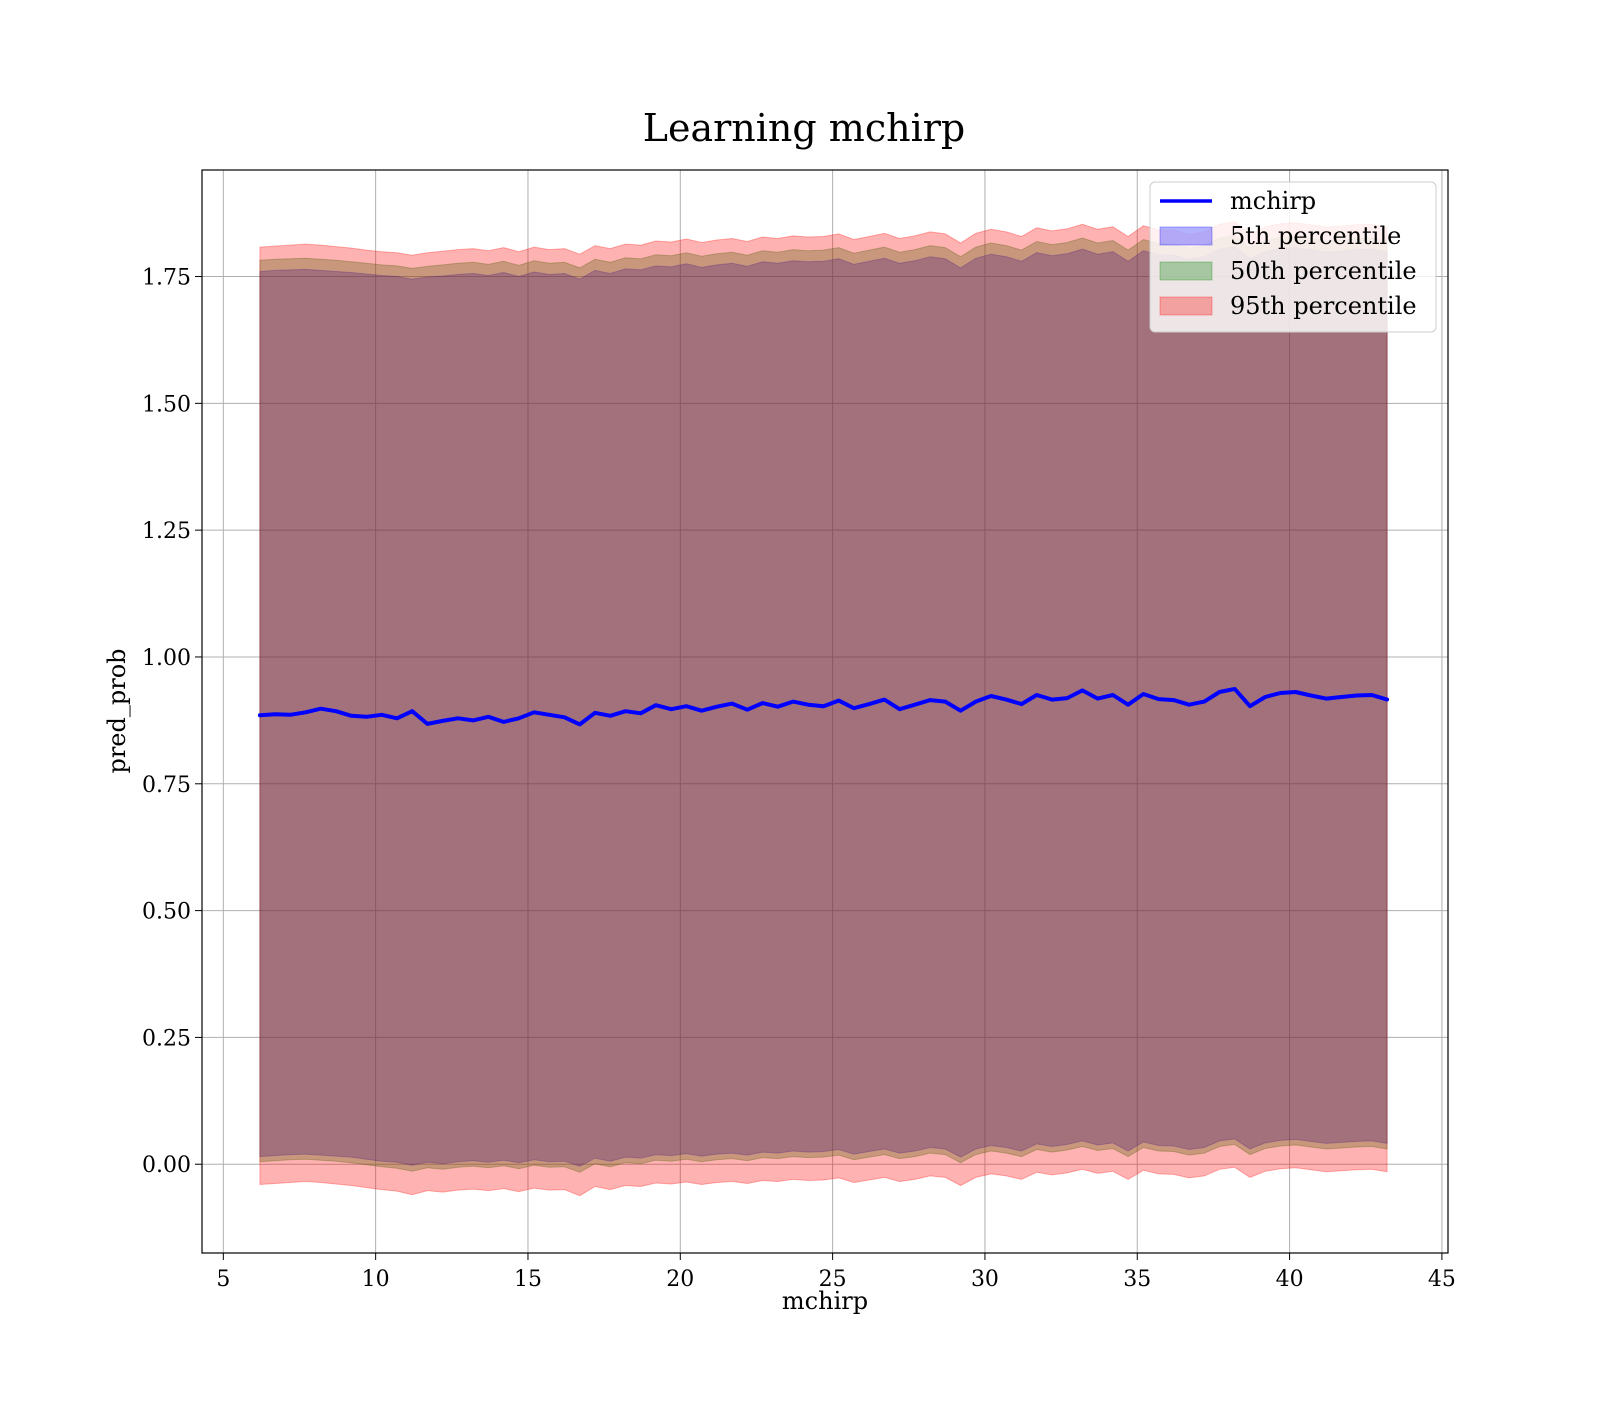 The width and height of the screenshot is (1600, 1405). Describe the element at coordinates (117, 710) in the screenshot. I see `y-axis-label: pred_prob` at that location.